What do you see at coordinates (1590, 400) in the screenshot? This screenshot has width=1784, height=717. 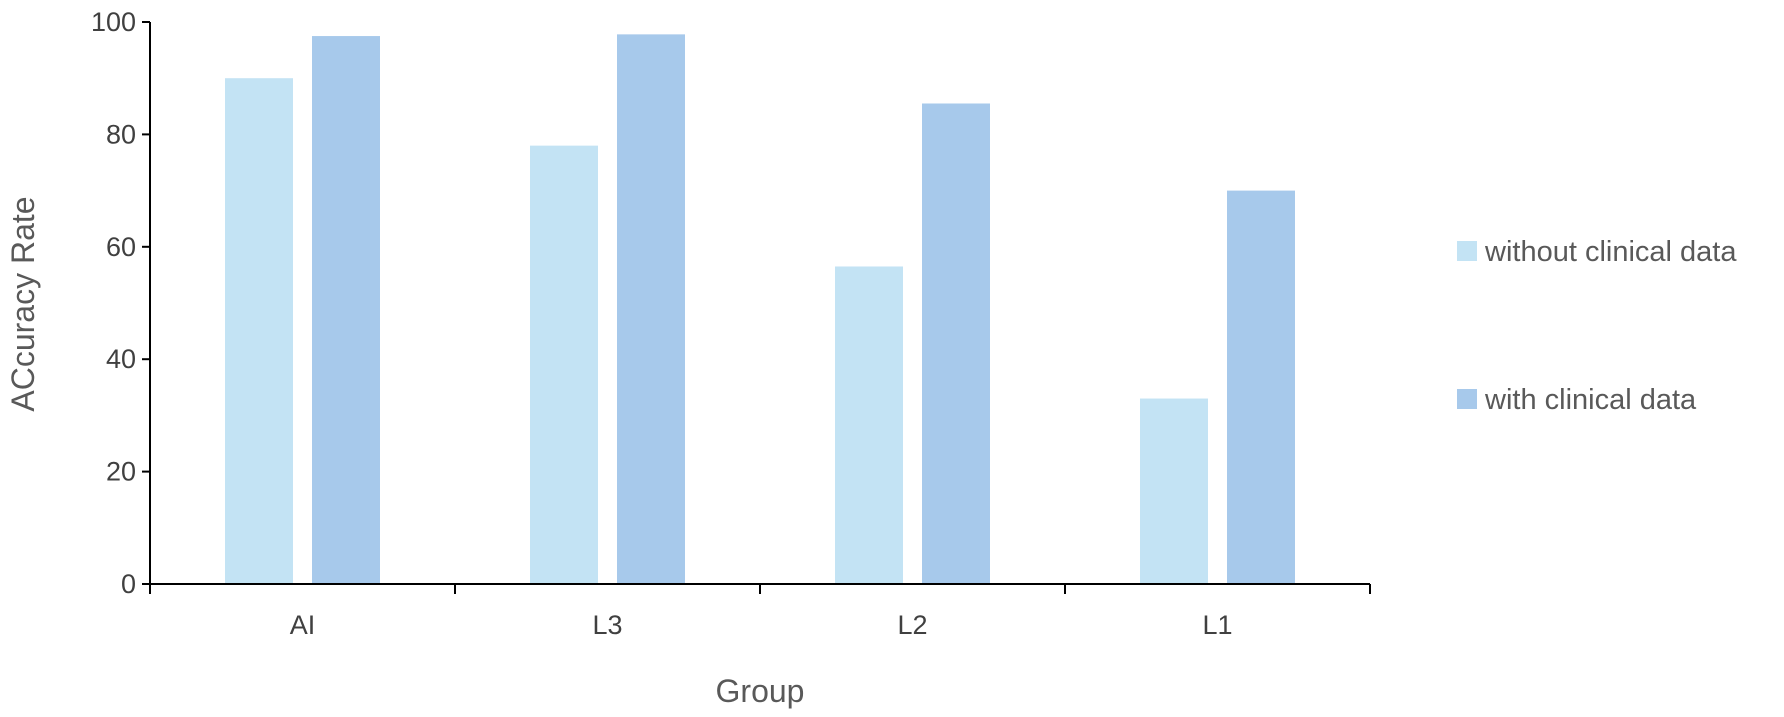 I see `legend-label-2: with clinical data` at bounding box center [1590, 400].